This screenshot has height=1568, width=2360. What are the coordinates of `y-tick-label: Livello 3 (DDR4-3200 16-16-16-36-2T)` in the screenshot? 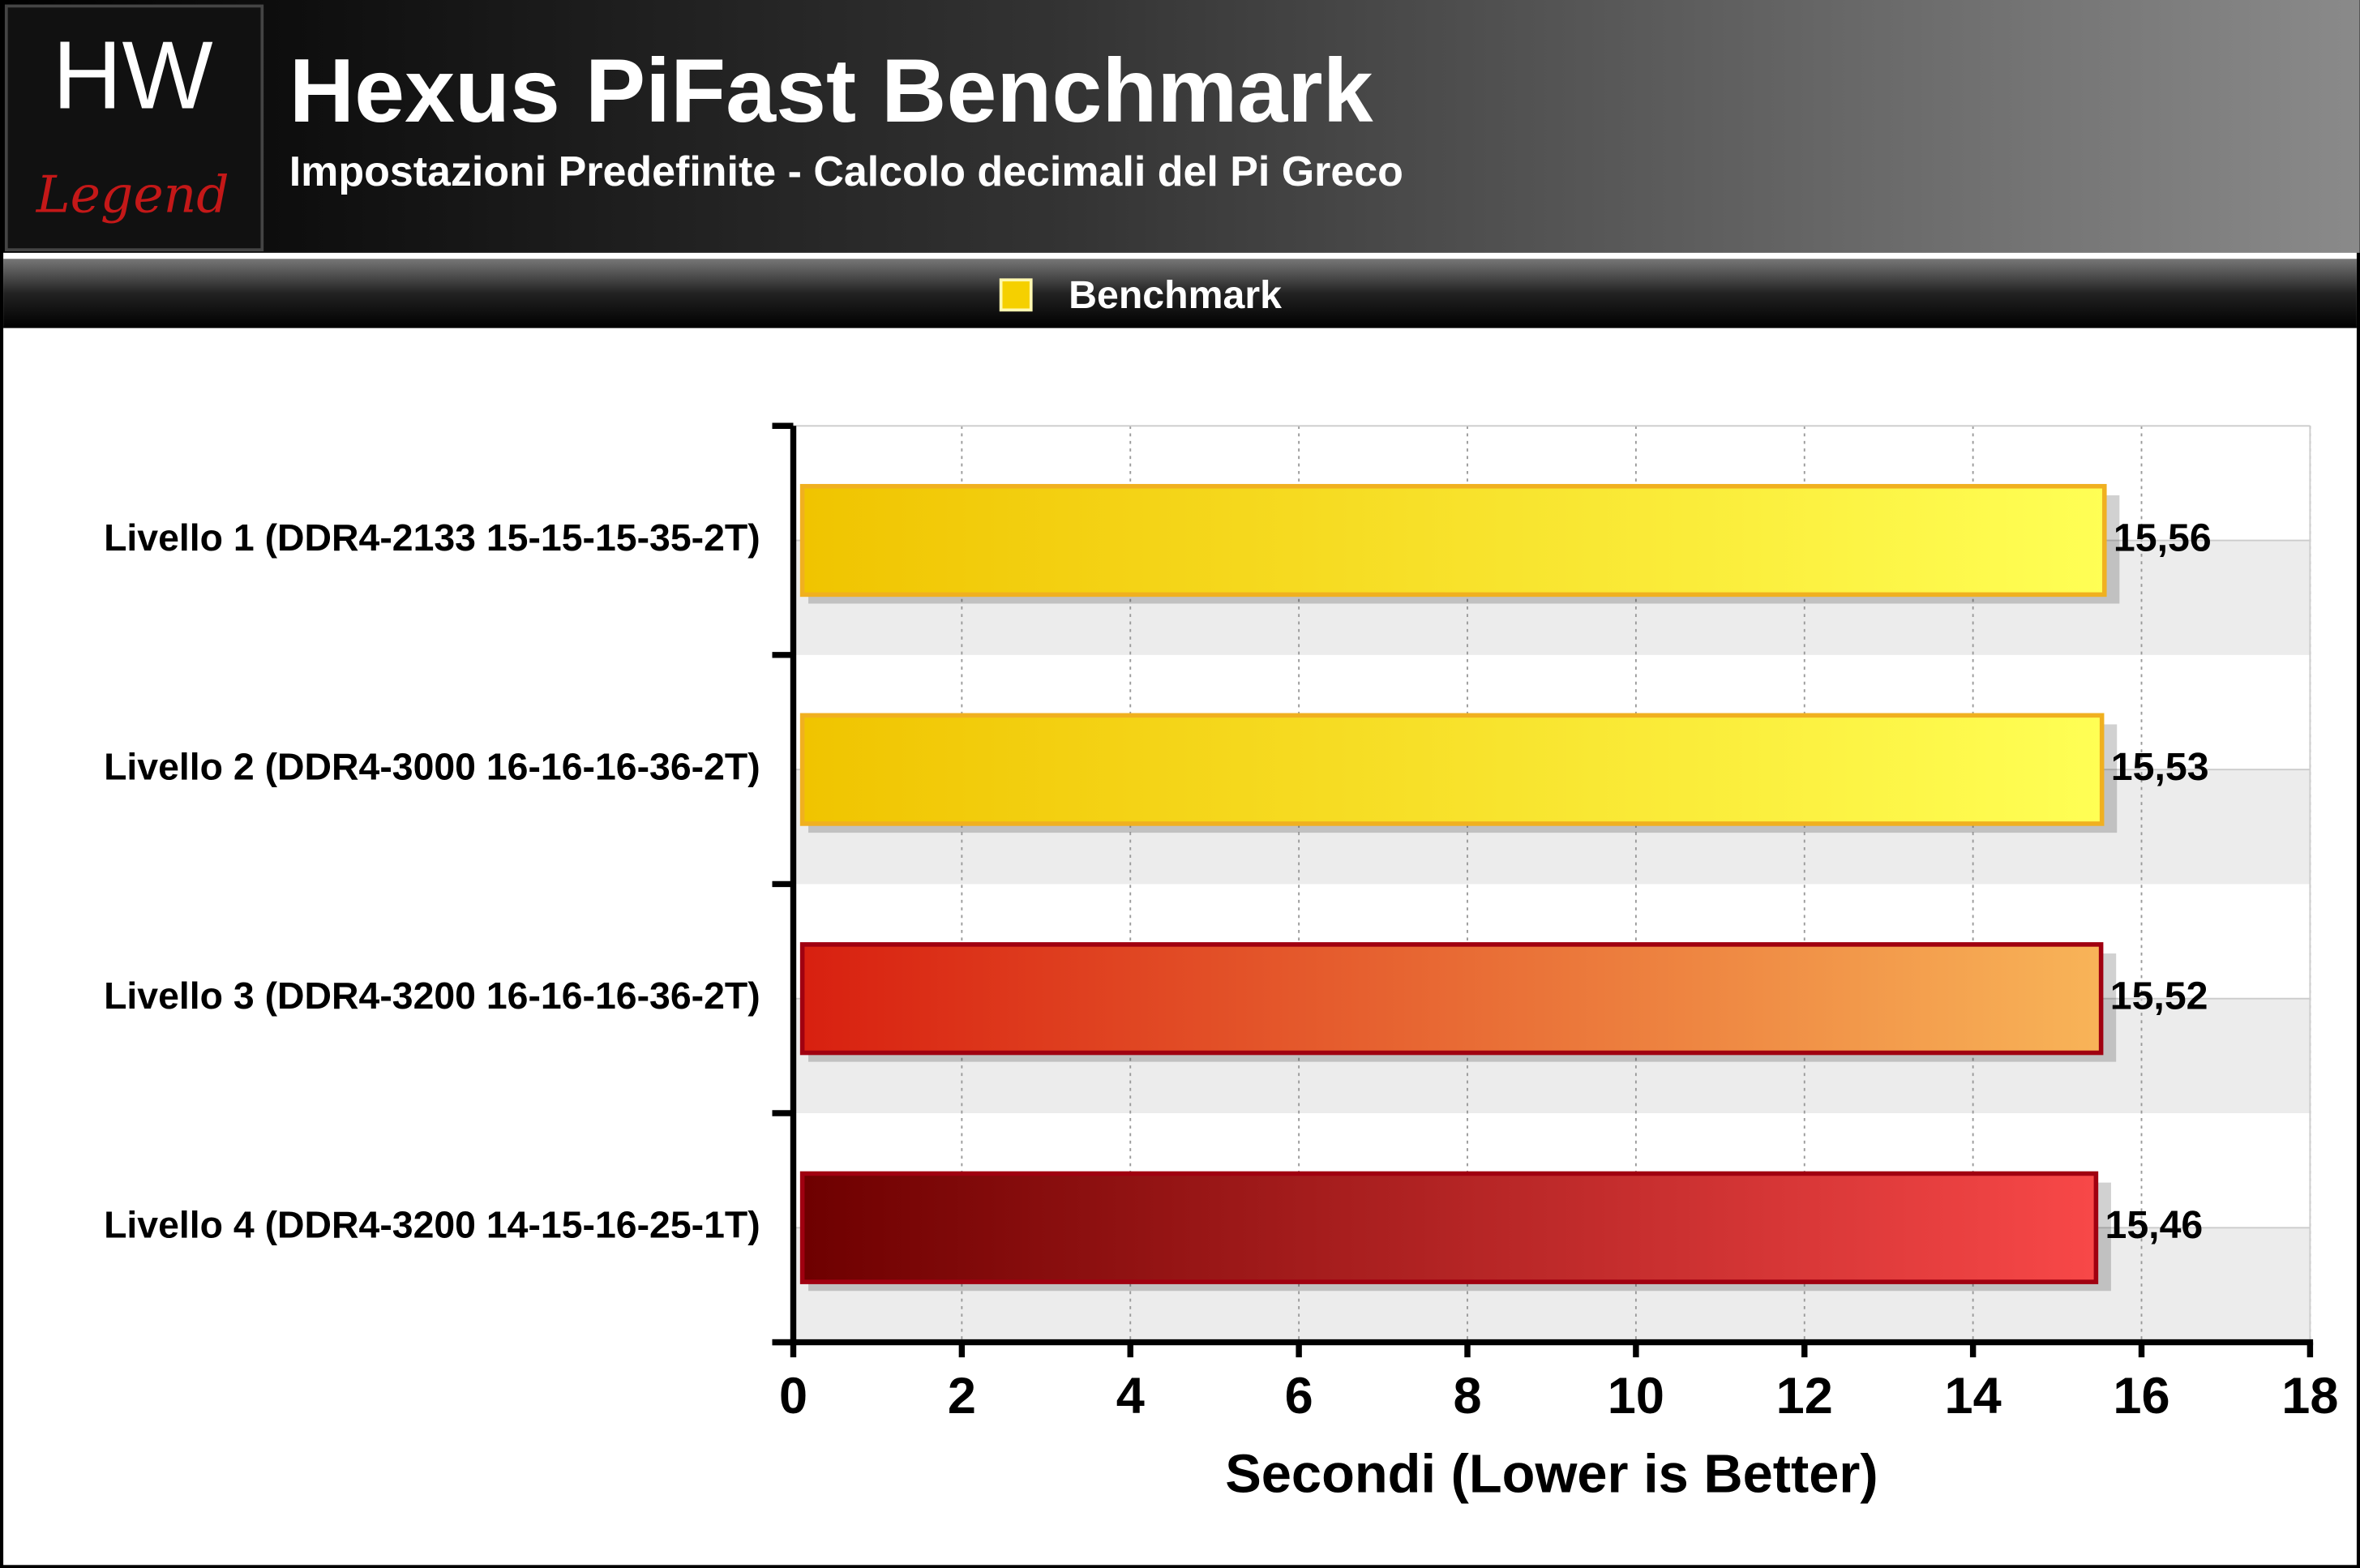 It's located at (432, 996).